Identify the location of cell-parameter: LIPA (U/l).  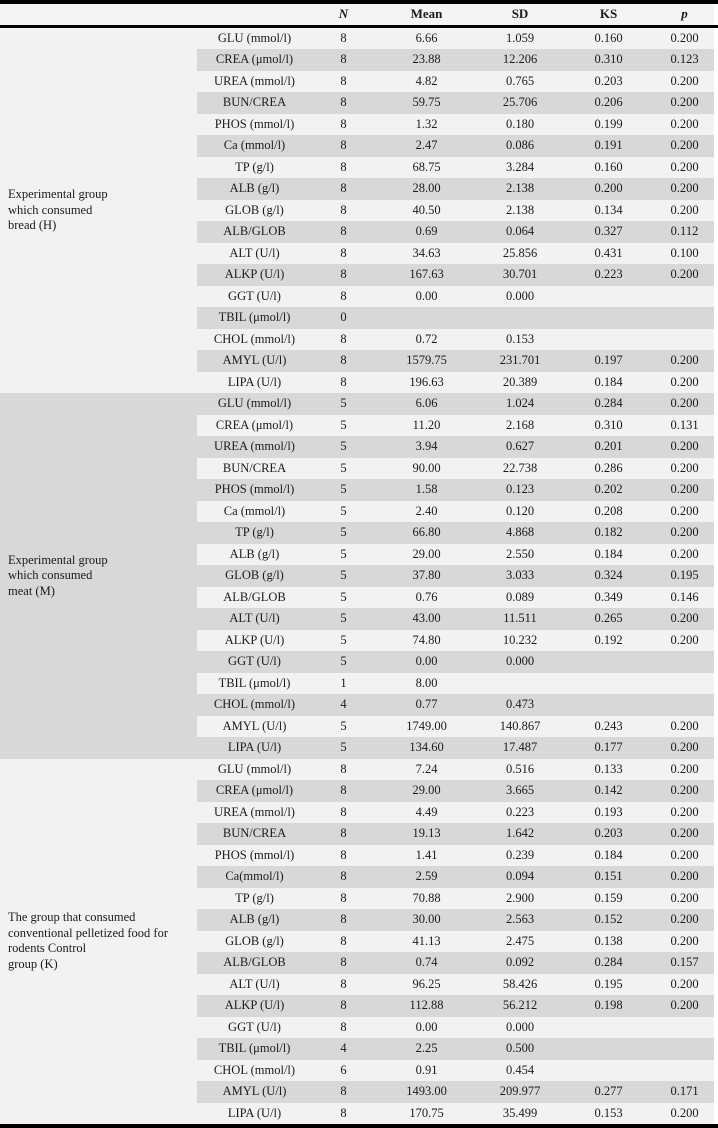
(254, 1112).